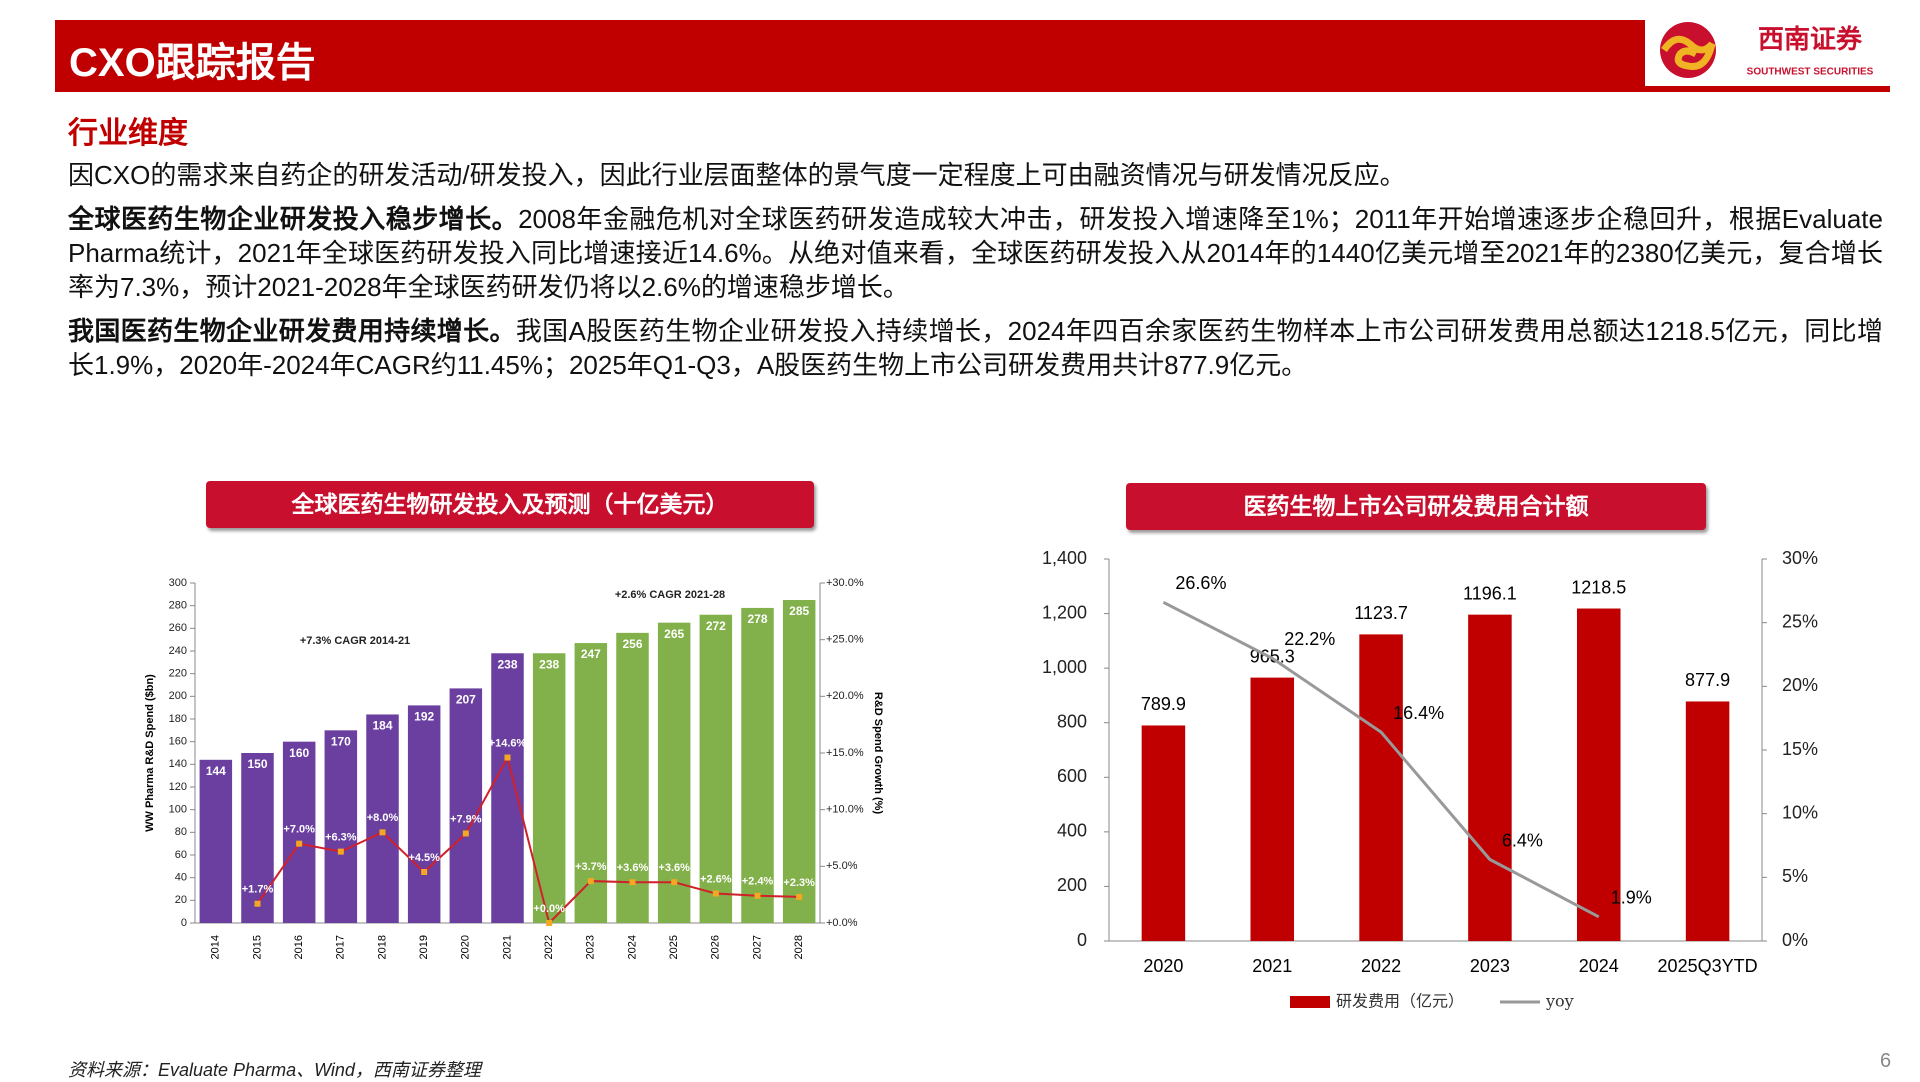 This screenshot has width=1920, height=1082. Describe the element at coordinates (845, 583) in the screenshot. I see `y2-tick-label: +30.0%` at that location.